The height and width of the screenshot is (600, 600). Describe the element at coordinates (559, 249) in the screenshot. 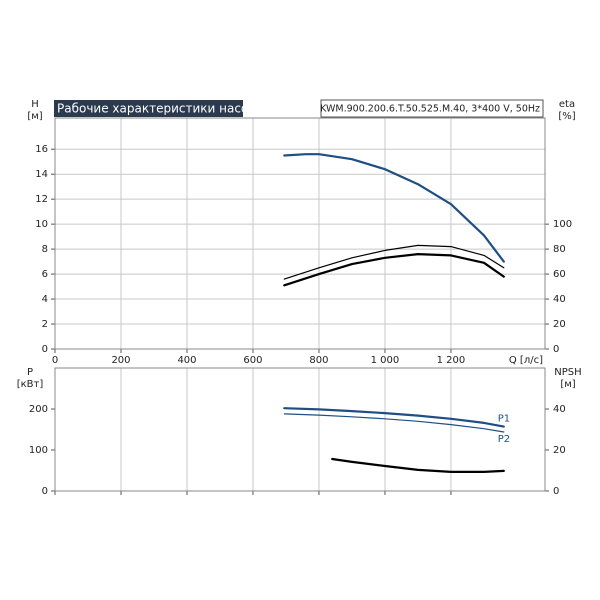

I see `y2-tick-label: 80` at that location.